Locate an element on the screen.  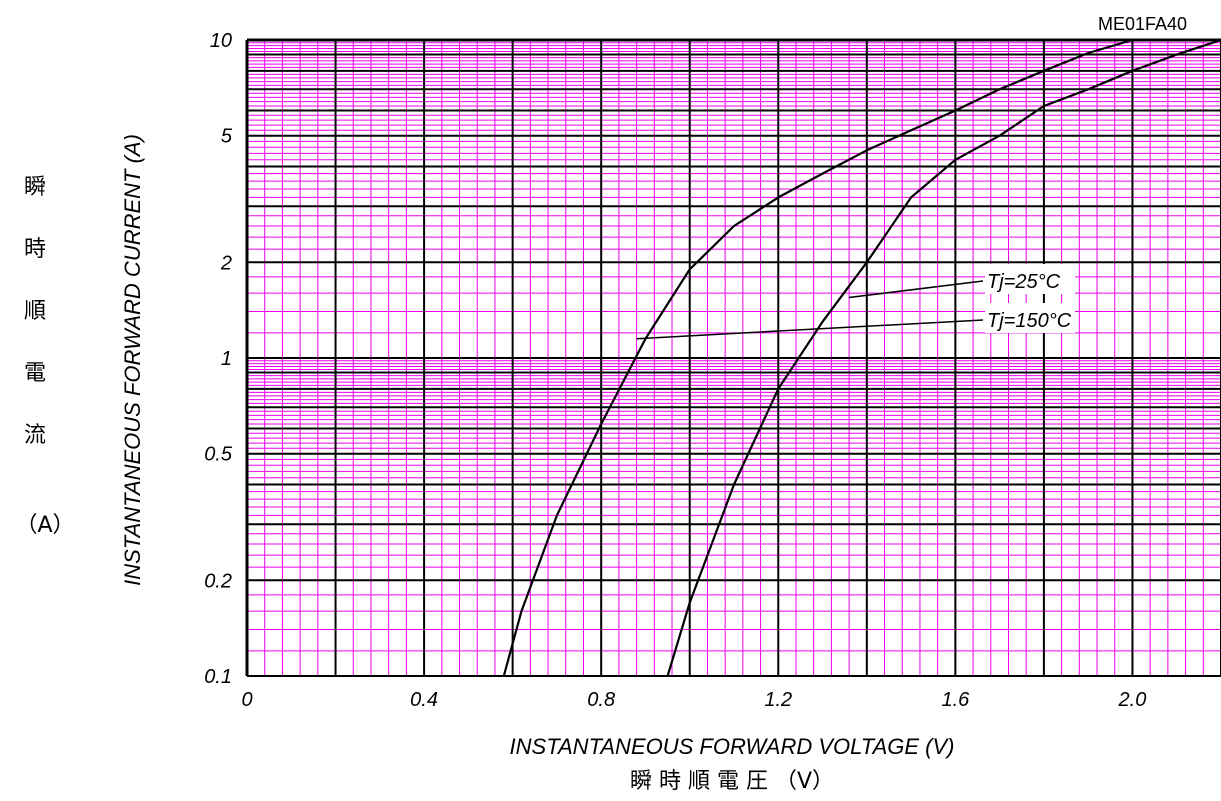
y-axis-title-jp-char: 流 is located at coordinates (35, 435).